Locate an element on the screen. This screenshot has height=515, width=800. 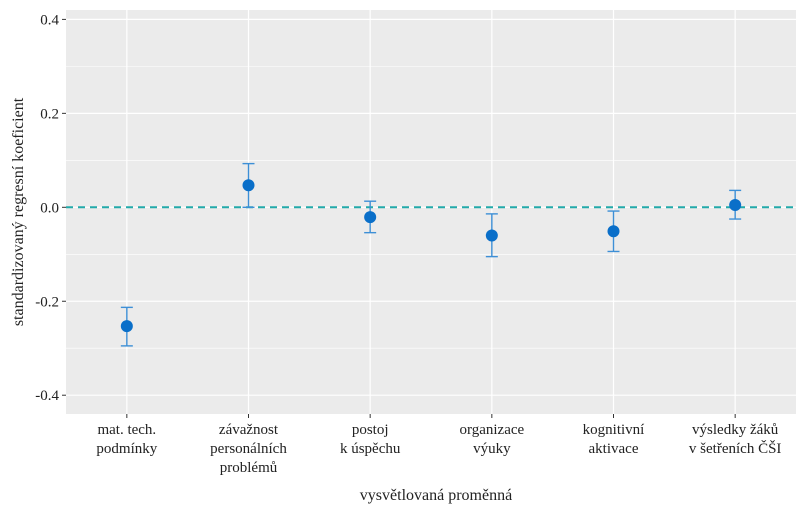
y-tick-label: -0.4 is located at coordinates (47, 396).